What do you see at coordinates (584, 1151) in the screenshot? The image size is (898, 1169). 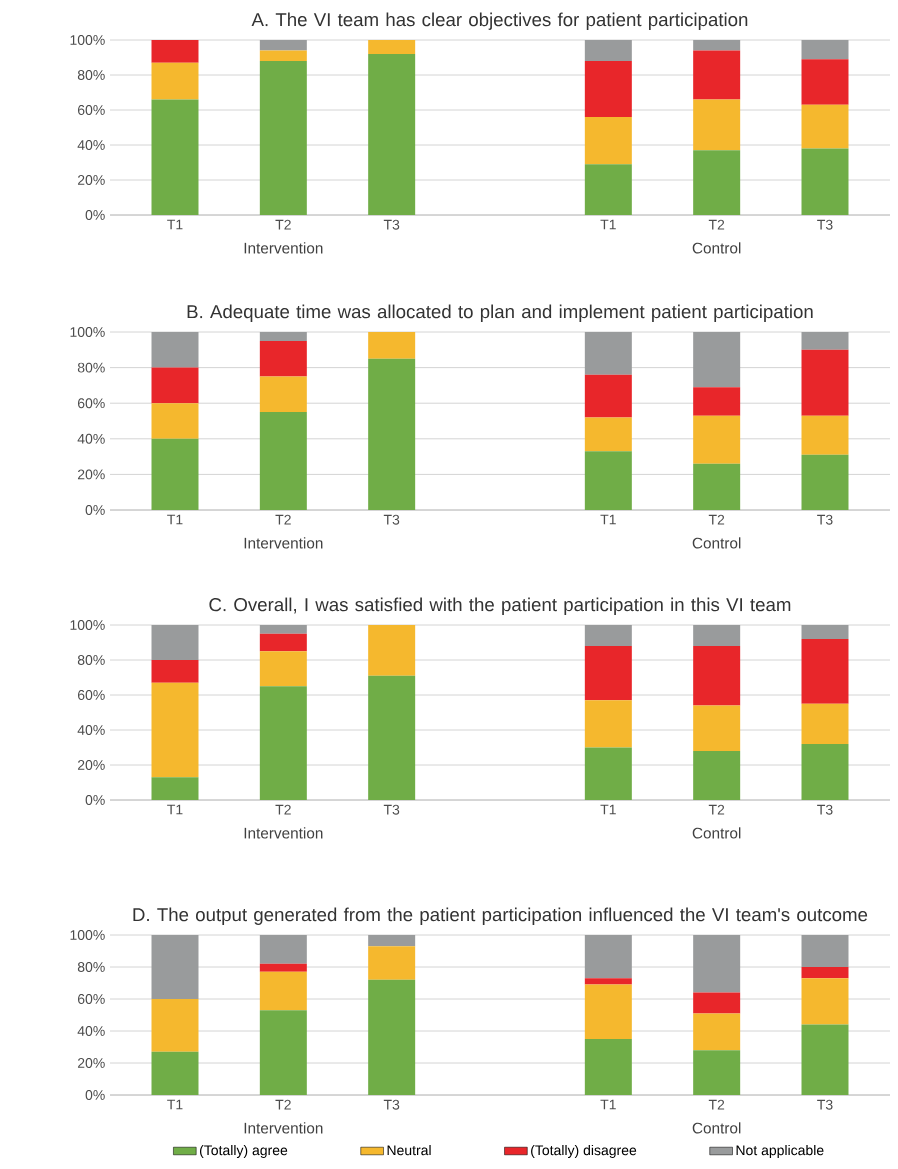 I see `legend-label: (Totally) disagree` at bounding box center [584, 1151].